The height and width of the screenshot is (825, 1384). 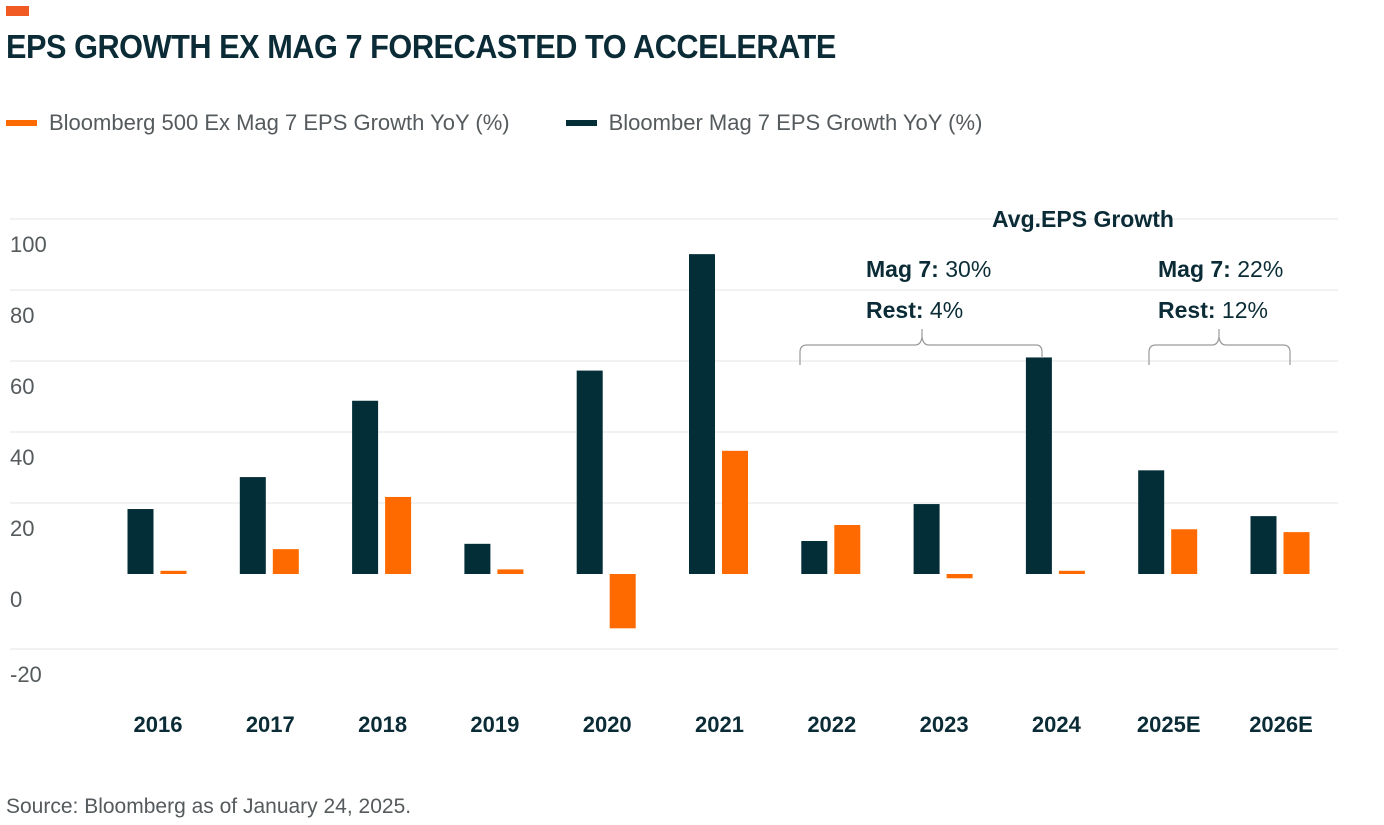 I want to click on x-tick-label: 2016, so click(x=158, y=724).